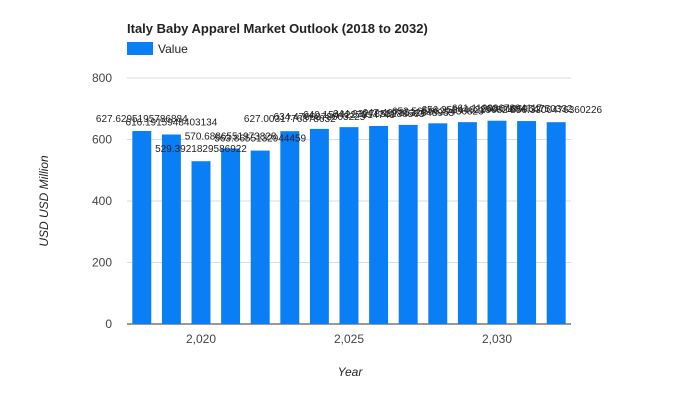  I want to click on legend-swatch, so click(140, 48).